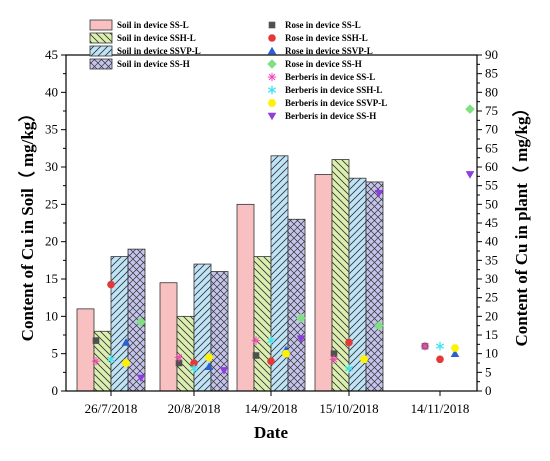  I want to click on right-tick-label: 60, so click(491, 166).